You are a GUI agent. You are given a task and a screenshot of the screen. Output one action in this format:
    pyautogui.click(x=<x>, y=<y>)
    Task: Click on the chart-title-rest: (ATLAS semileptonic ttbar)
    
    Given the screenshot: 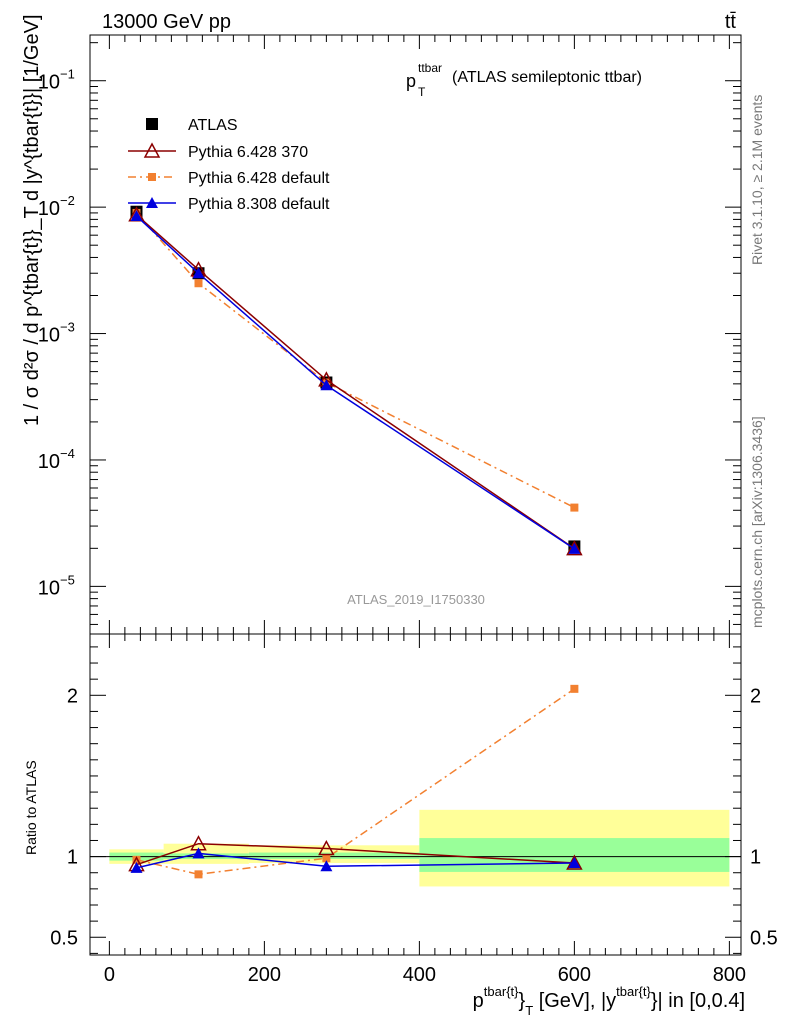 What is the action you would take?
    pyautogui.click(x=547, y=77)
    